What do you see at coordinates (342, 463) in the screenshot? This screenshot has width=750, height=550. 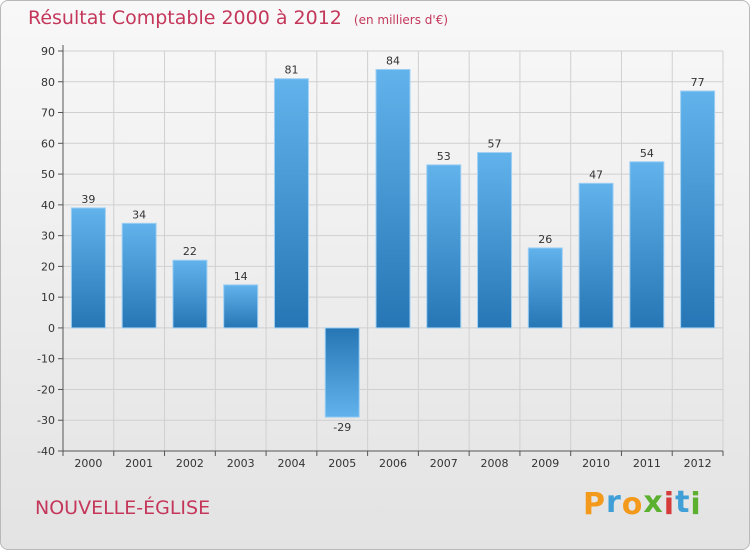 I see `x-tick-label-2005: 2005` at bounding box center [342, 463].